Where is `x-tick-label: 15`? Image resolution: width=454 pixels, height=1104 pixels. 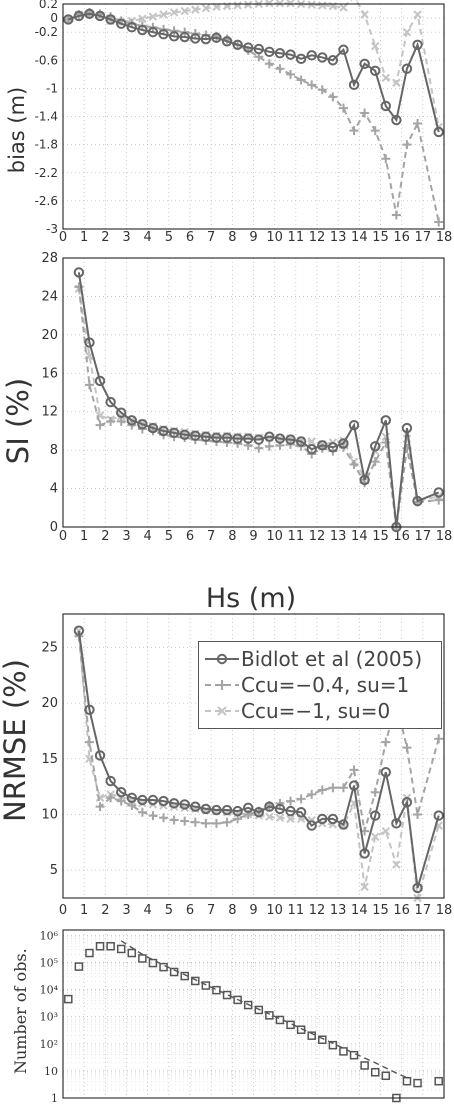 x-tick-label: 15 is located at coordinates (380, 910).